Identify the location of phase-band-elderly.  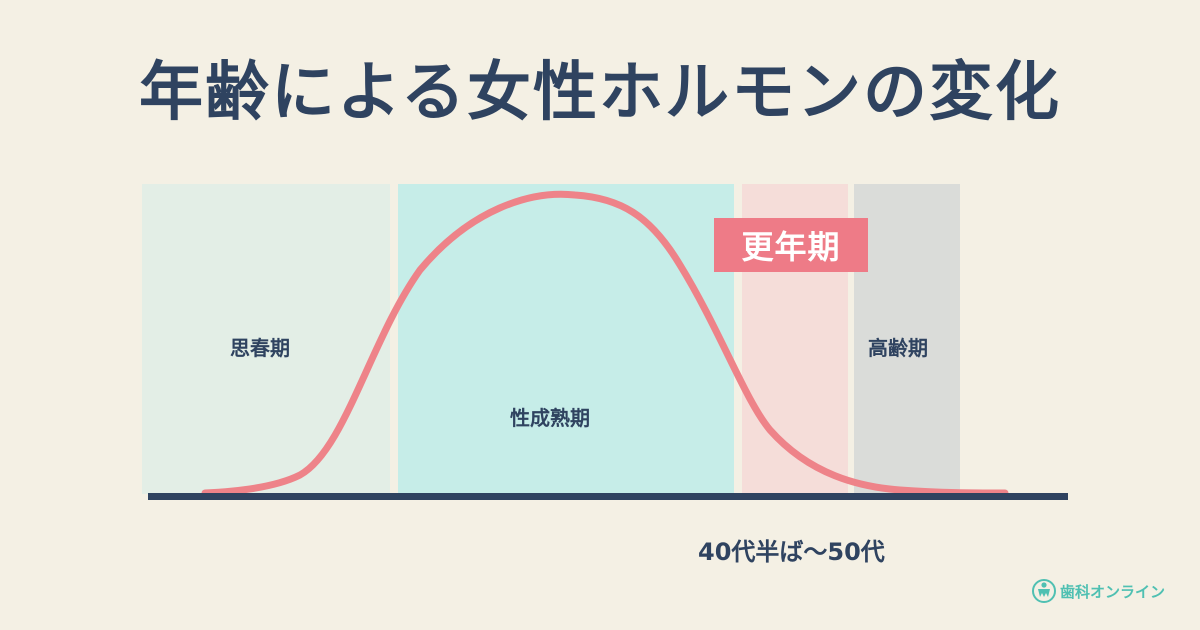
(907, 339).